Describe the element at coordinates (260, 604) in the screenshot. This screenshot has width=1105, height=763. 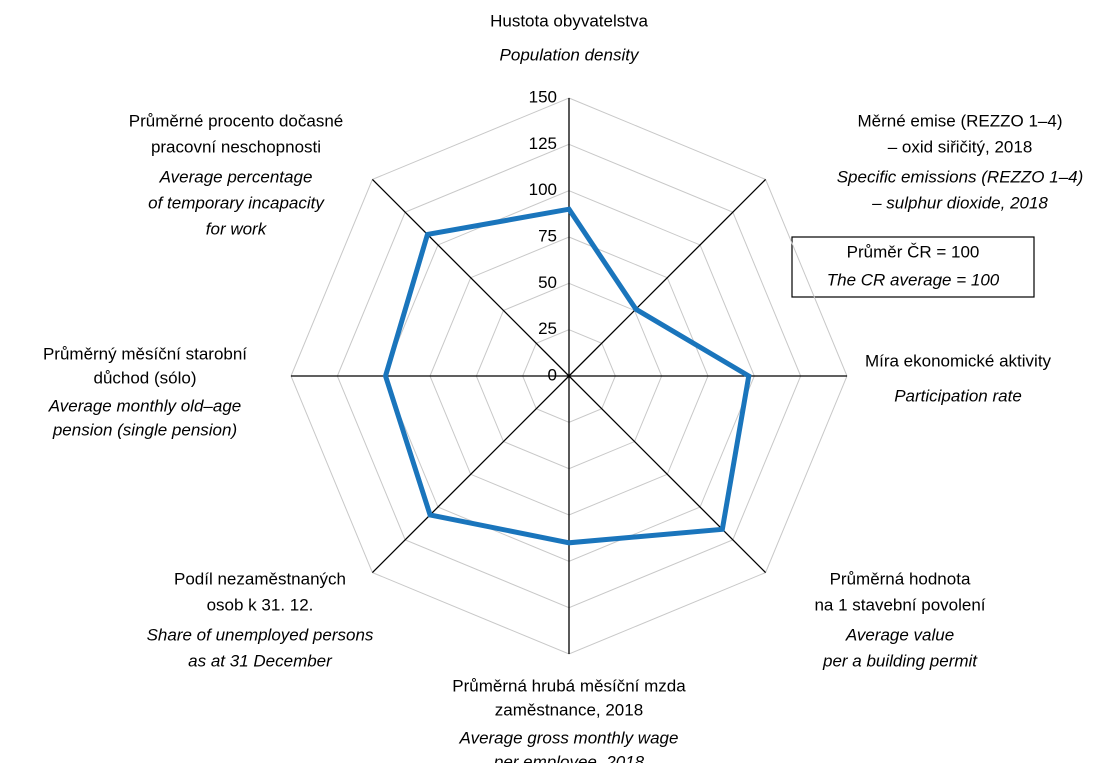
I see `category-label: osob k 31. 12.` at that location.